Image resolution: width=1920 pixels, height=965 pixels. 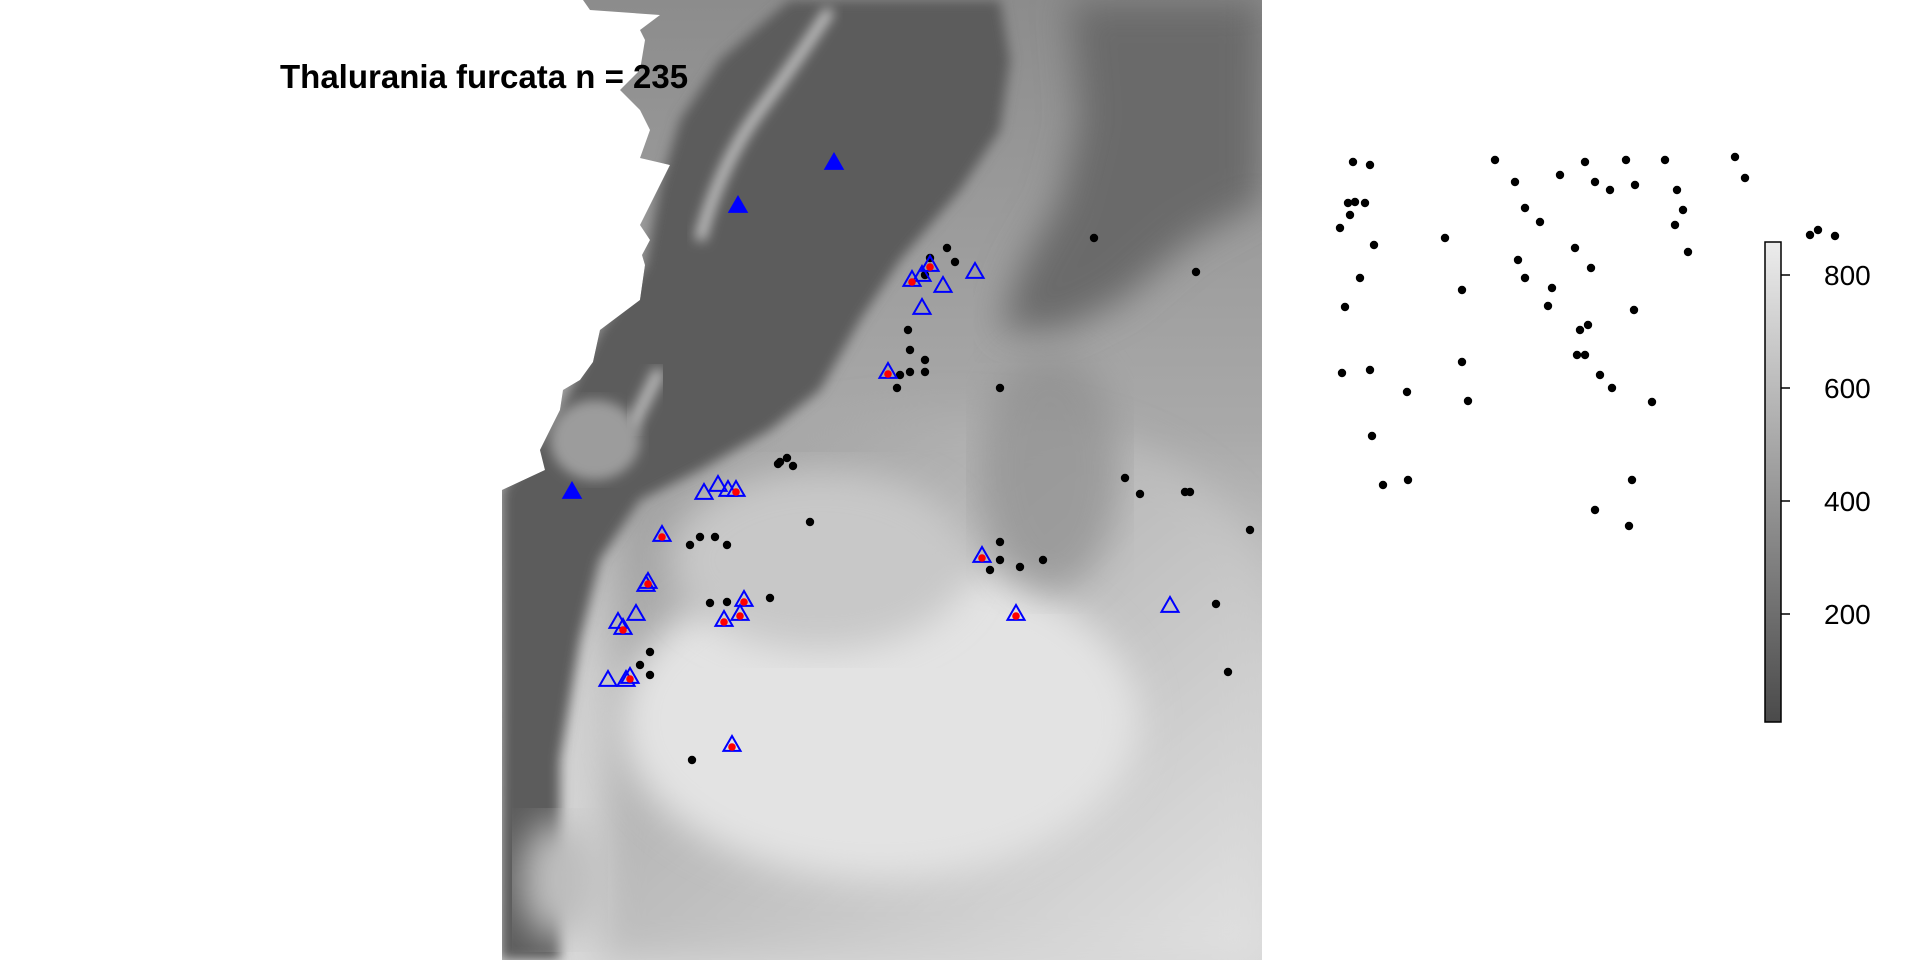 I want to click on legend-tick-label: 200, so click(x=1847, y=614).